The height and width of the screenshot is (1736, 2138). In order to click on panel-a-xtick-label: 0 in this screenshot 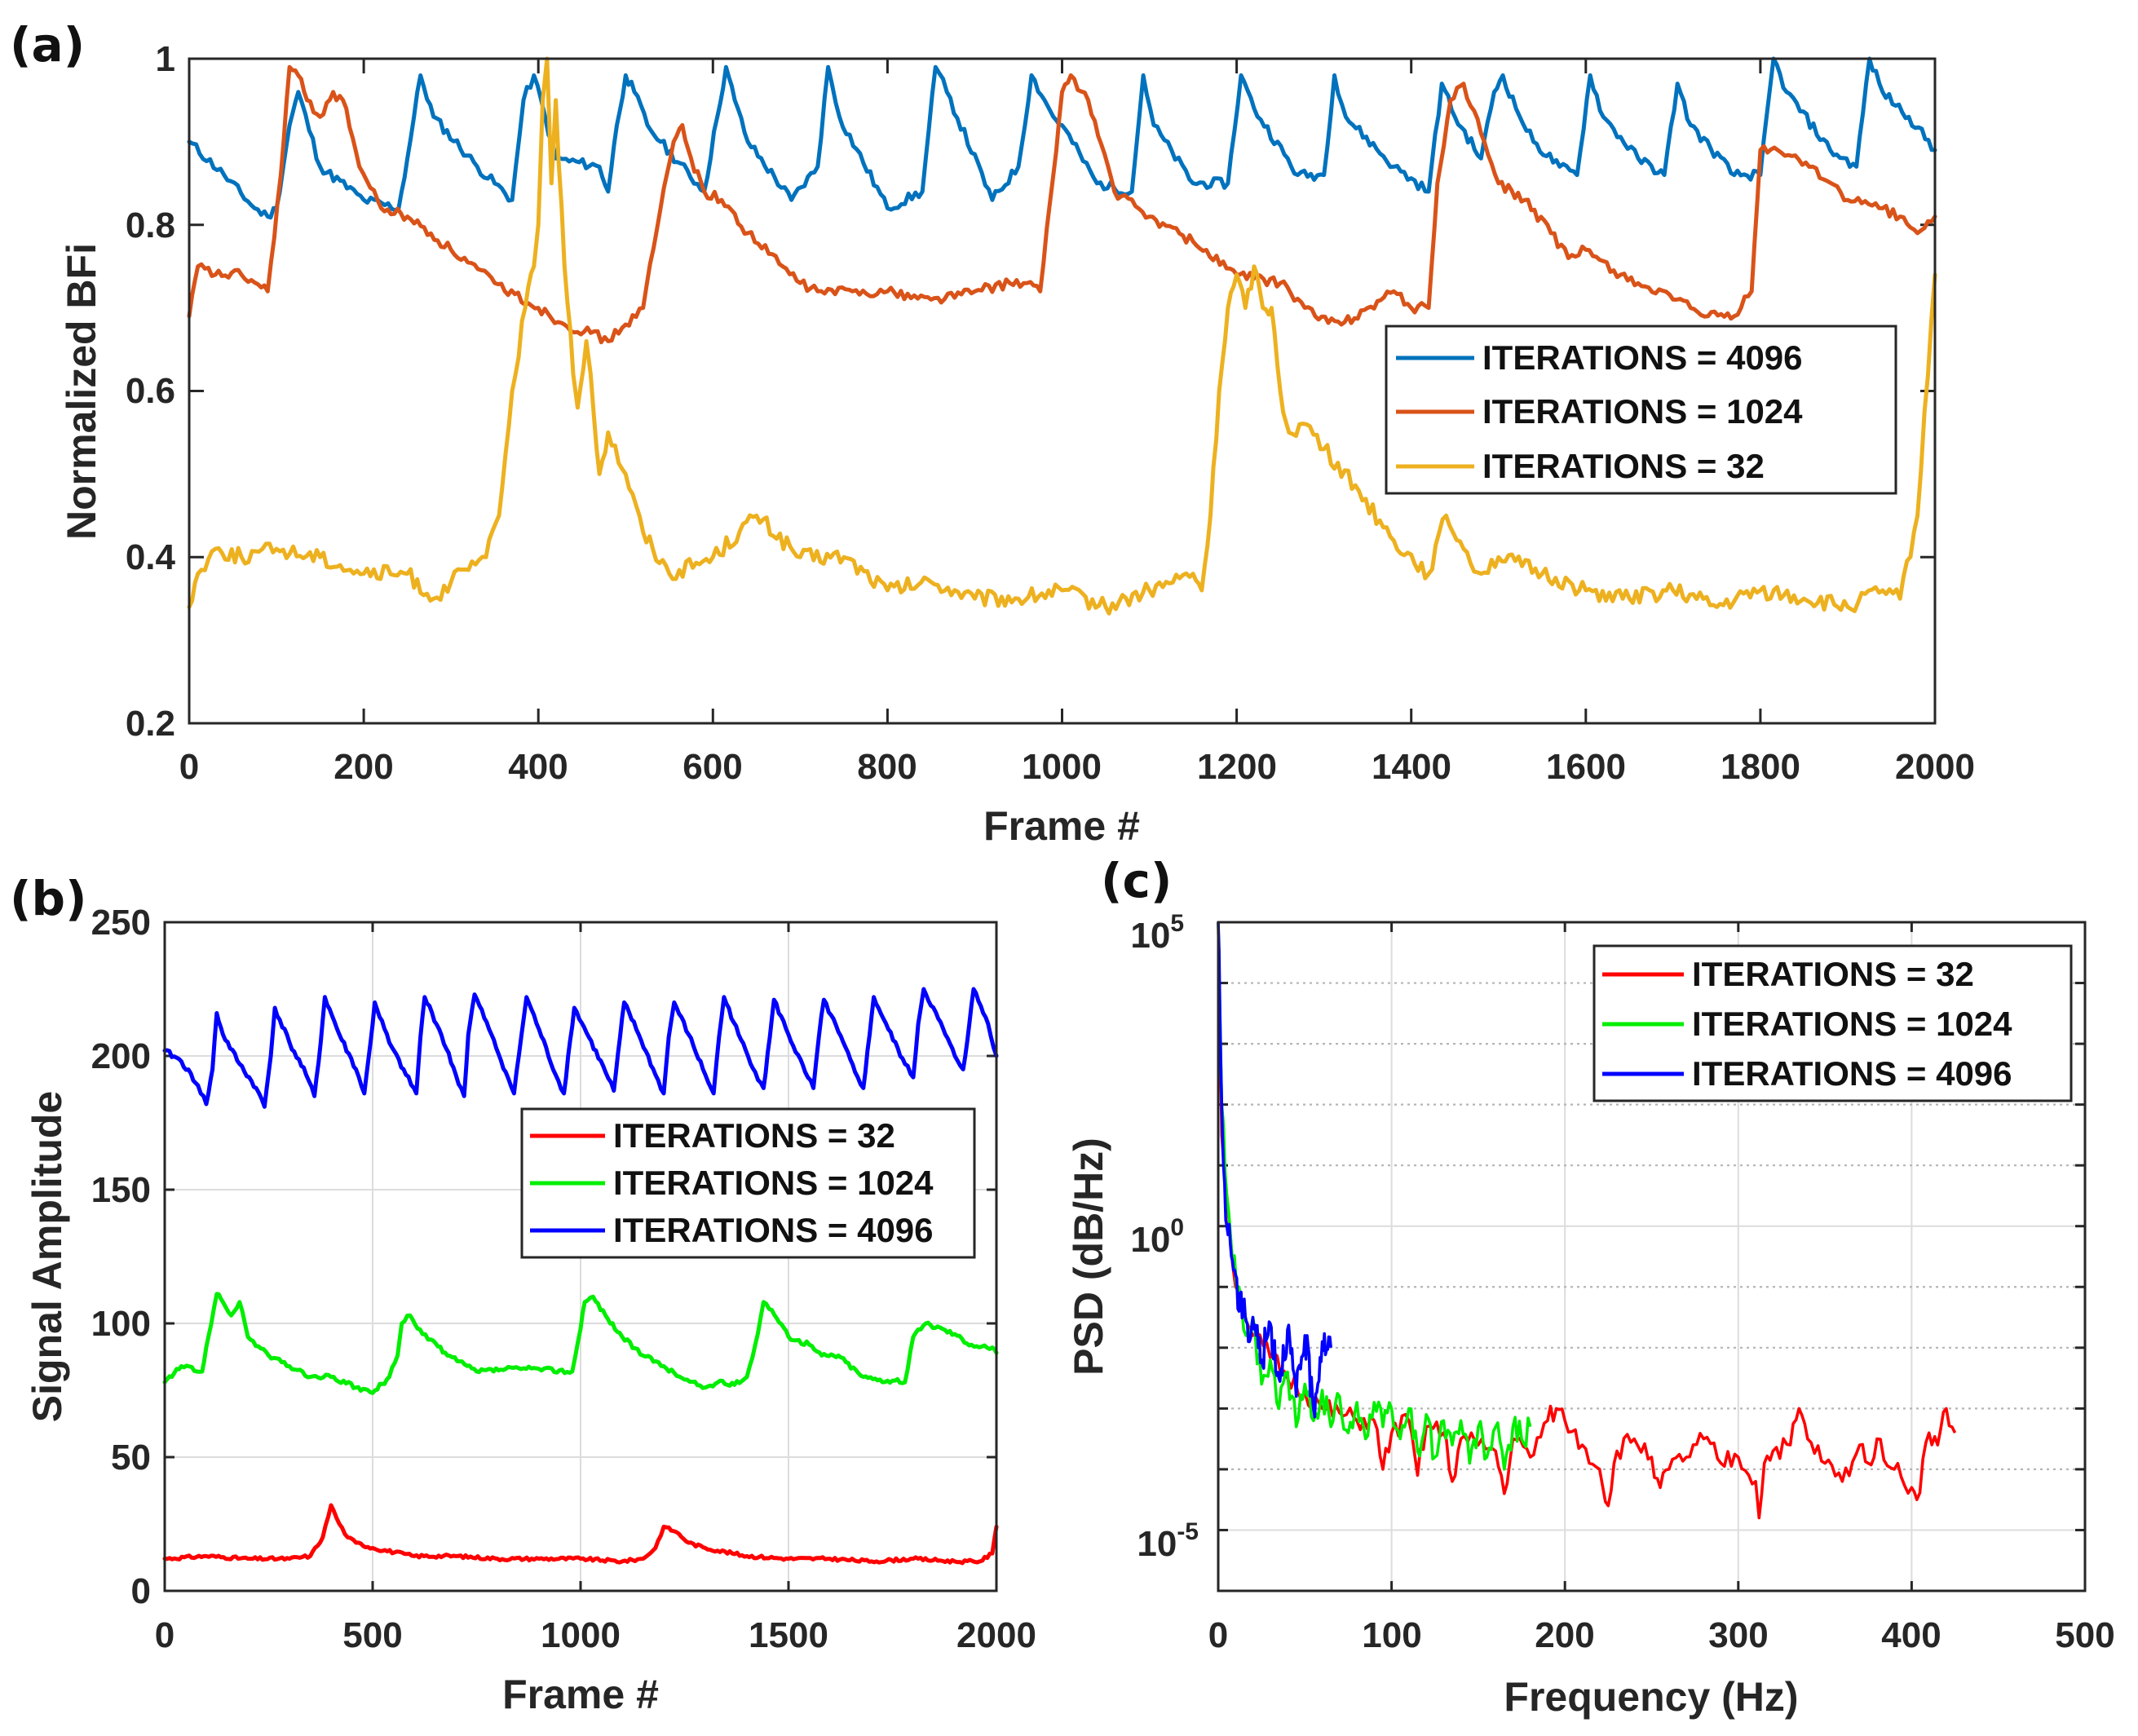, I will do `click(189, 767)`.